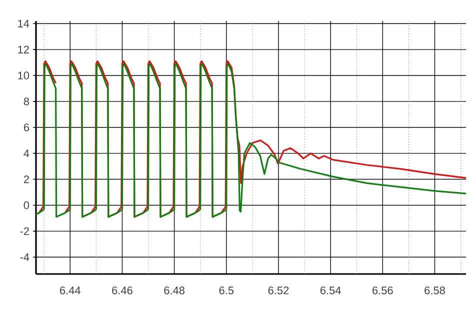 This screenshot has height=320, width=471. I want to click on x-tick-label: 6.44, so click(70, 290).